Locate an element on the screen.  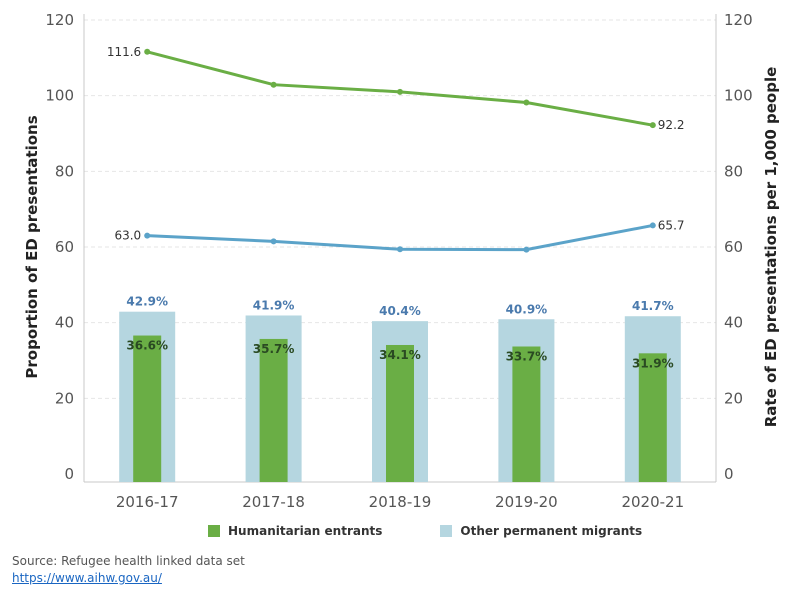
right-axis-ticks: 0 20 40 60 80 100 120 is located at coordinates (738, 247).